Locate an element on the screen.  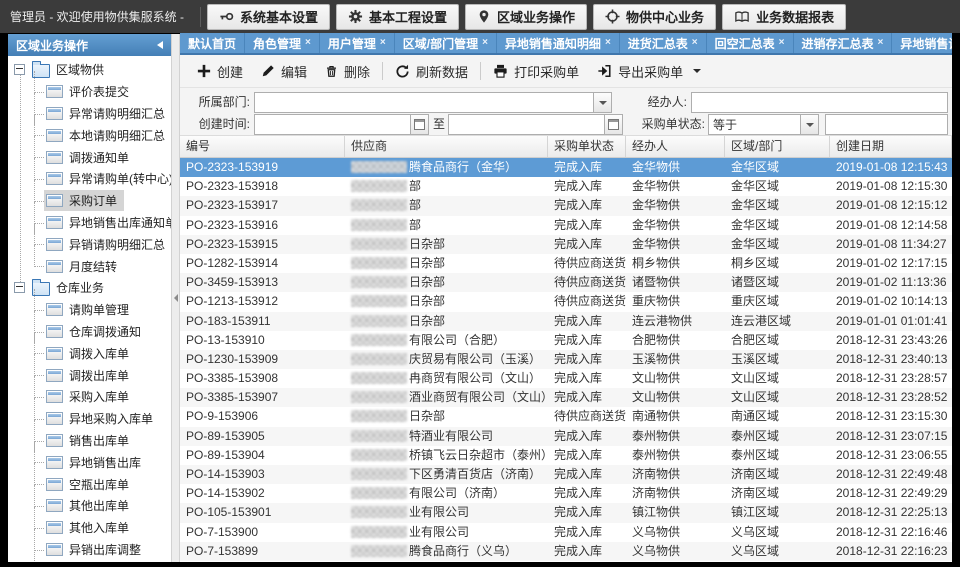
document-tab: 区域/部门管理 × is located at coordinates (446, 43).